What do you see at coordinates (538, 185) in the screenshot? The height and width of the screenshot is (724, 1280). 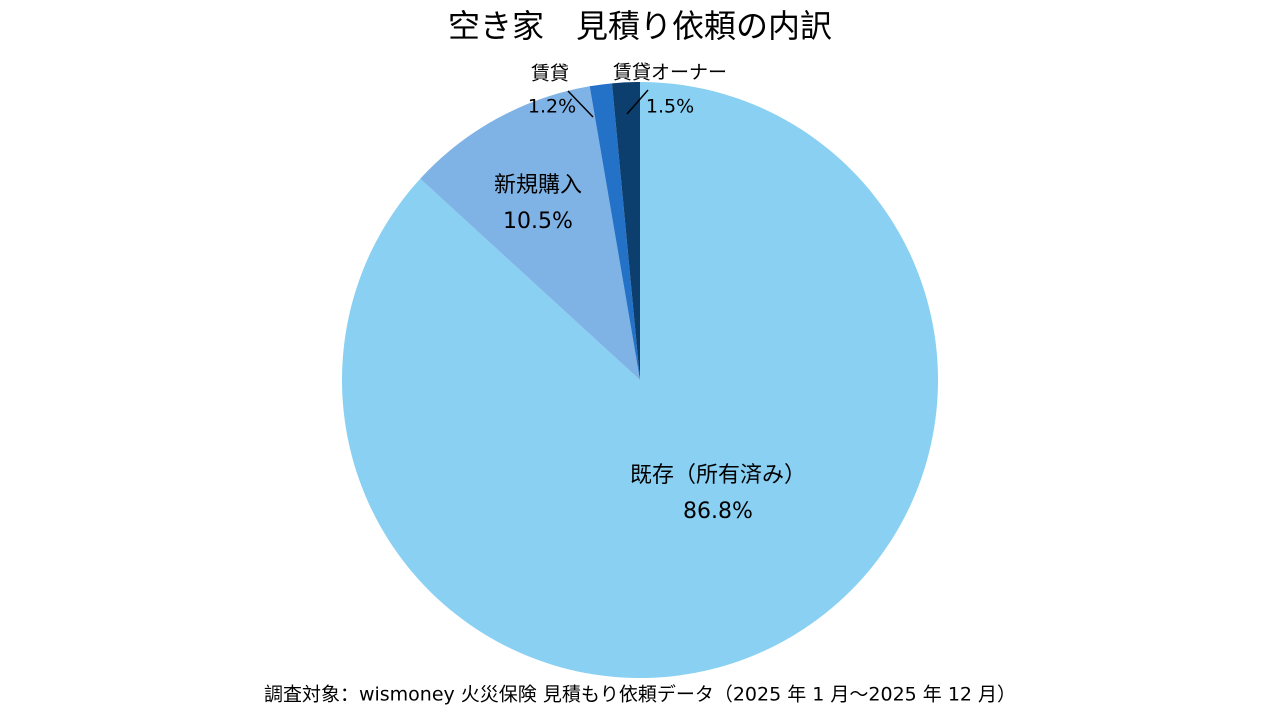 I see `slice-label: 新規購入` at bounding box center [538, 185].